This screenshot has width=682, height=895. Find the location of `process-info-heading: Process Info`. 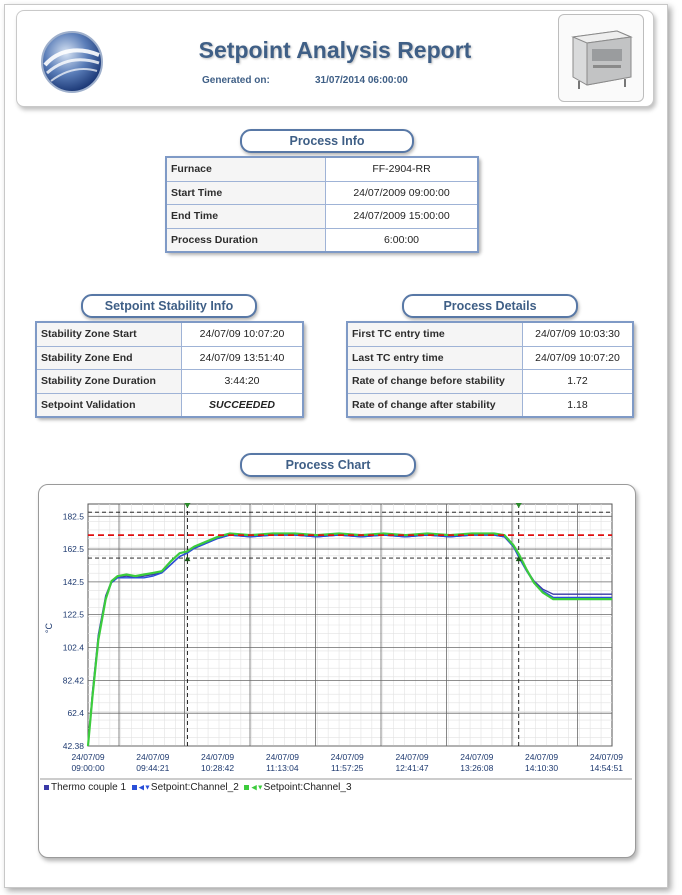

process-info-heading: Process Info is located at coordinates (327, 141).